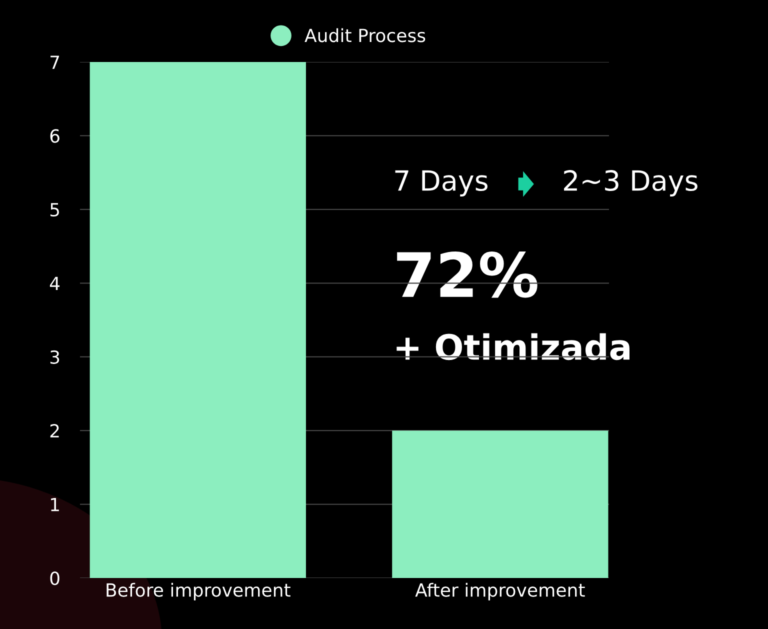 Image resolution: width=768 pixels, height=629 pixels. Describe the element at coordinates (55, 62) in the screenshot. I see `y-tick-label: 7` at that location.